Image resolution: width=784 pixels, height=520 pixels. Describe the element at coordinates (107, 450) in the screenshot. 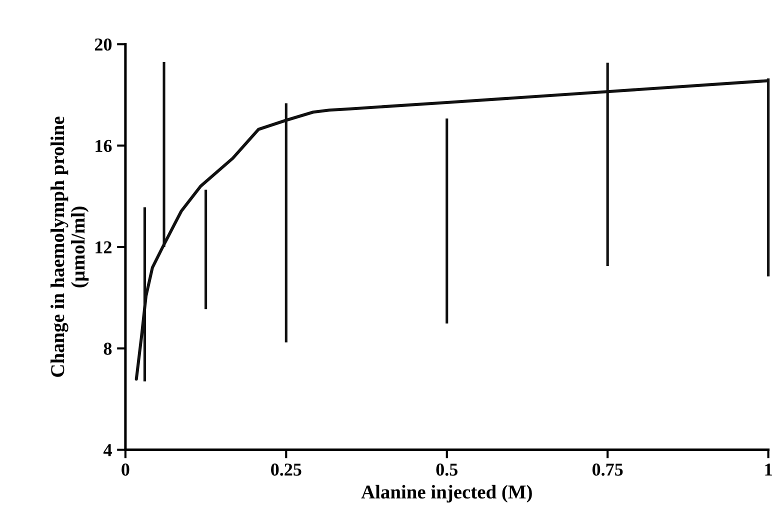

I see `y-tick-label: 4` at that location.